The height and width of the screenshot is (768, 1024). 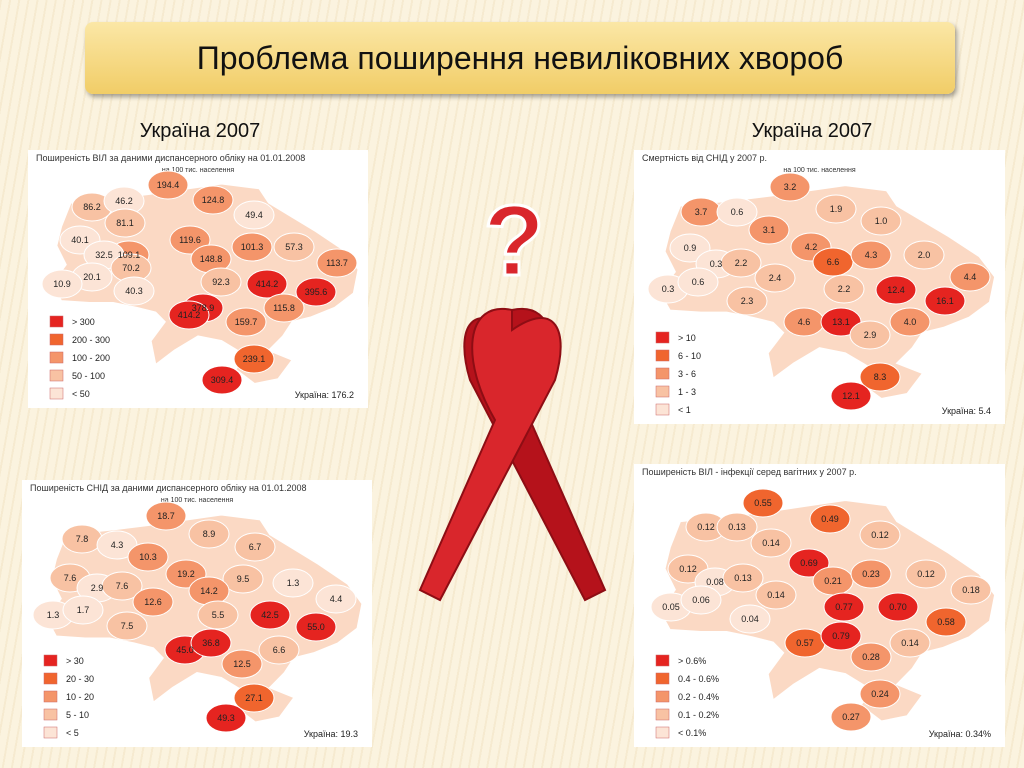 I want to click on region-label: 13.1, so click(x=841, y=322).